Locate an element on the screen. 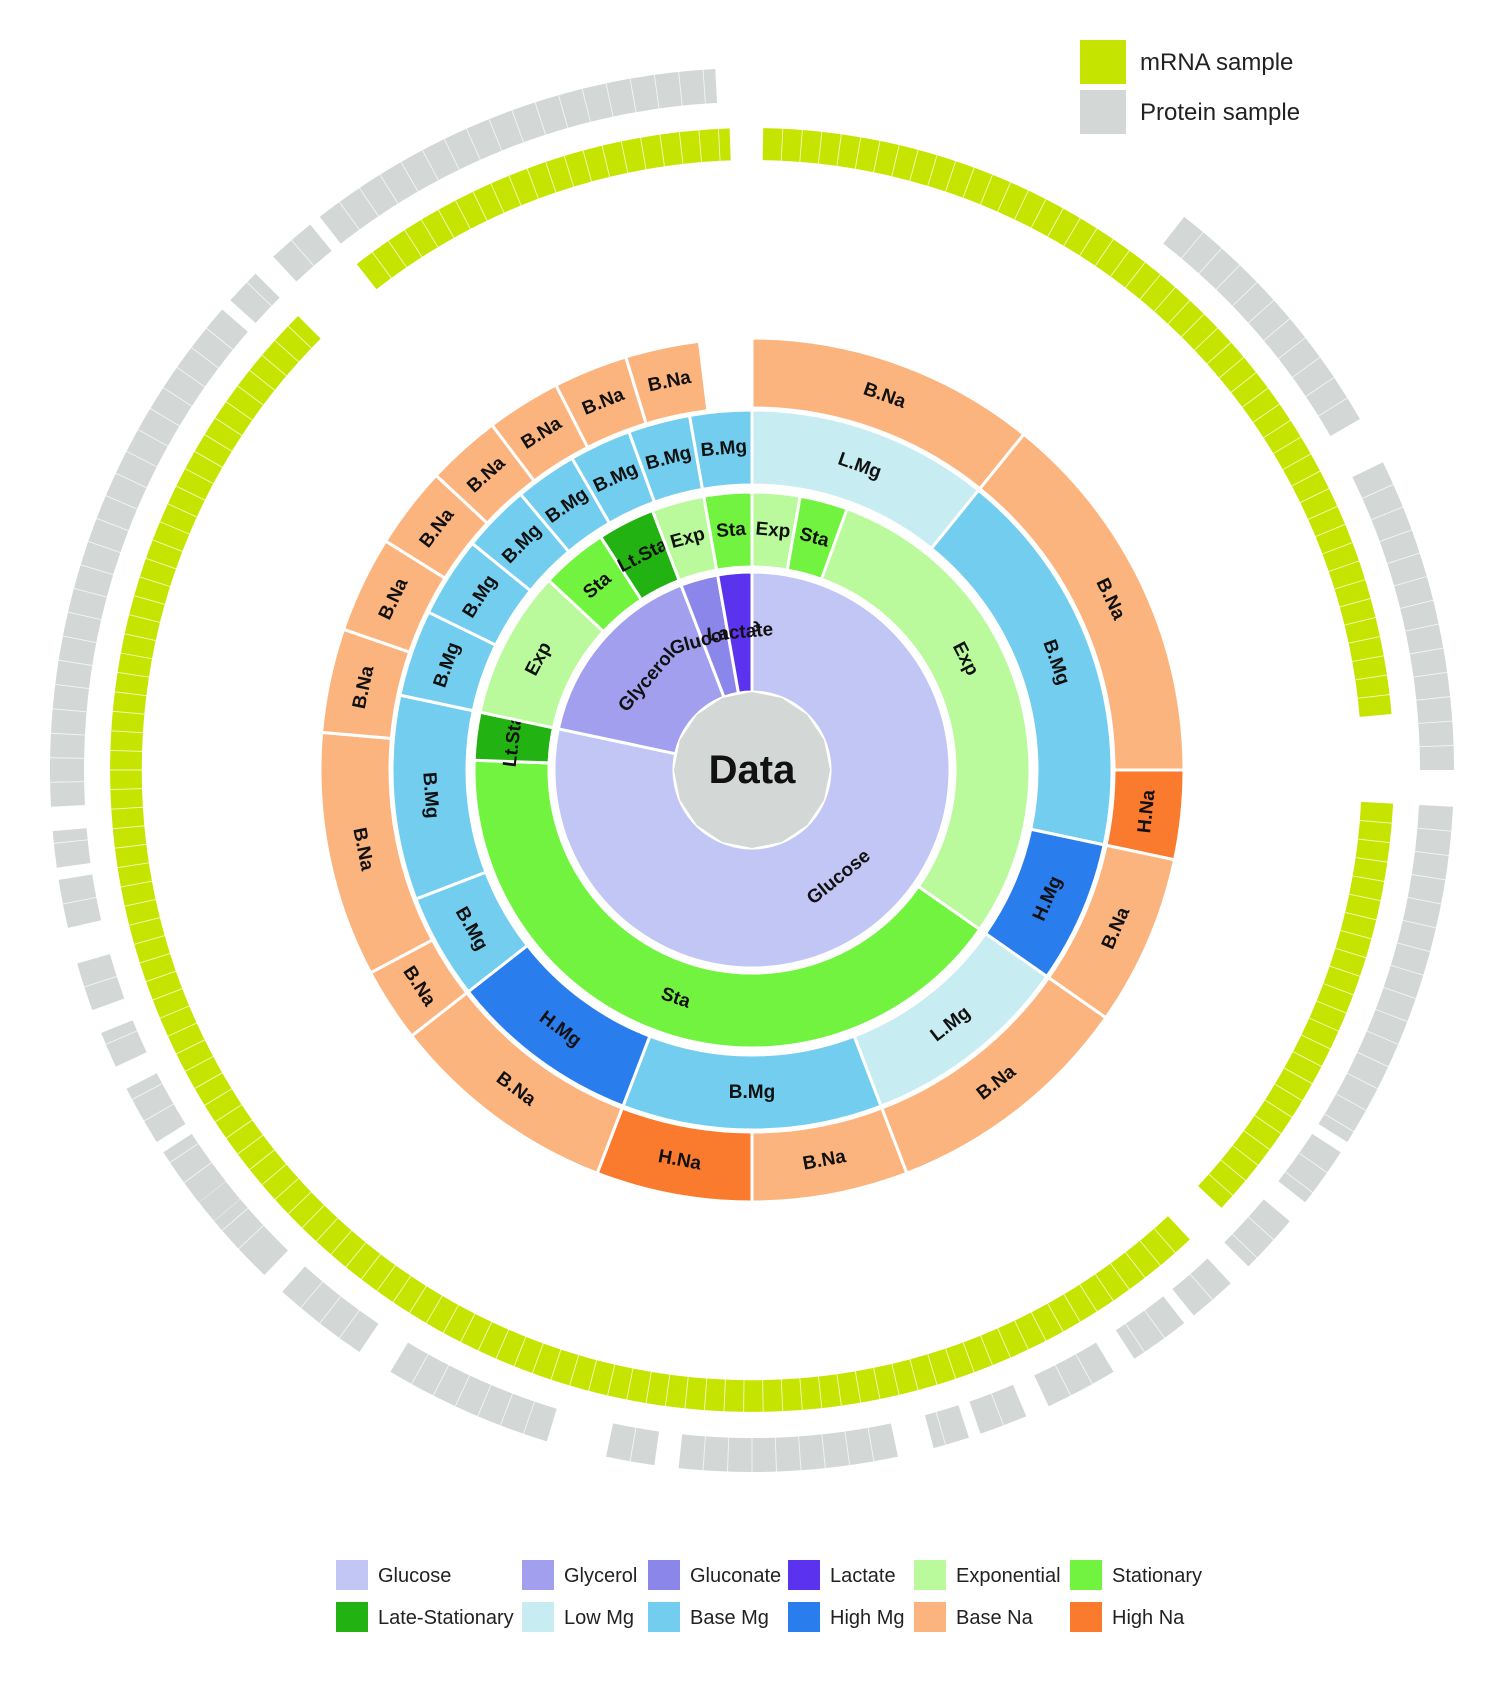  growth-phase-label-8: Exp is located at coordinates (773, 530).